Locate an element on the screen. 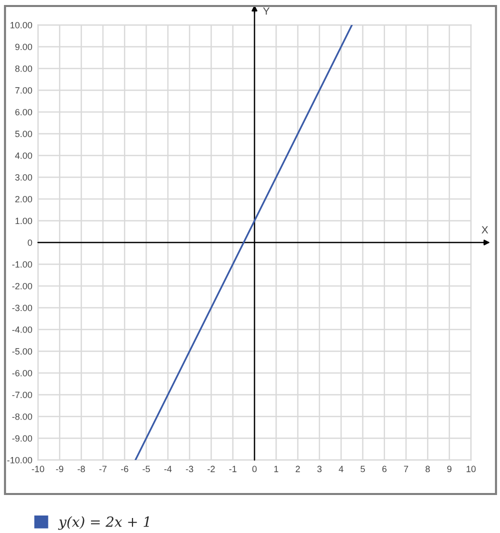  x-axis-title: X is located at coordinates (485, 230).